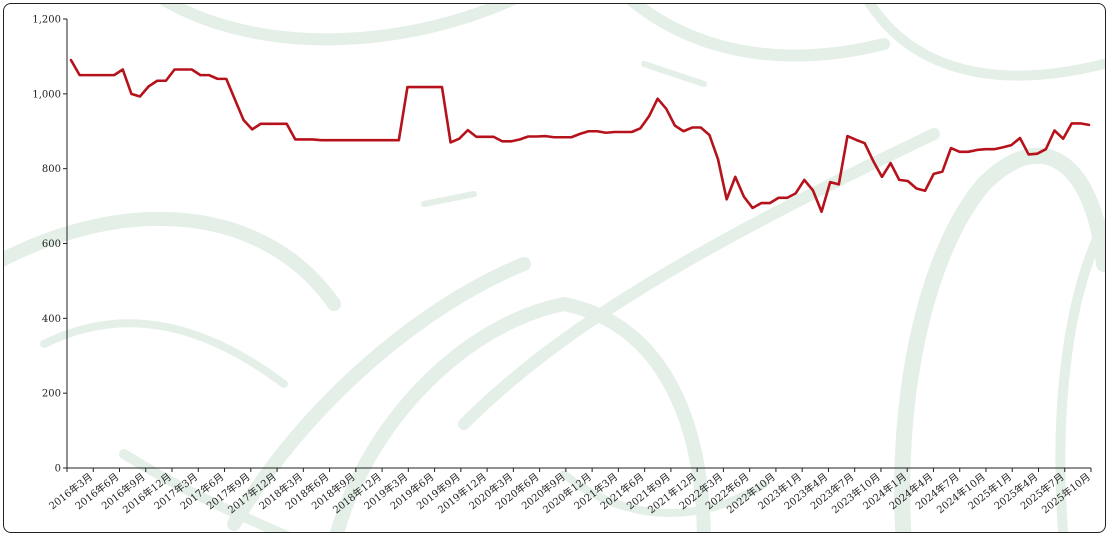  Describe the element at coordinates (51, 319) in the screenshot. I see `y-tick-label: 400` at that location.